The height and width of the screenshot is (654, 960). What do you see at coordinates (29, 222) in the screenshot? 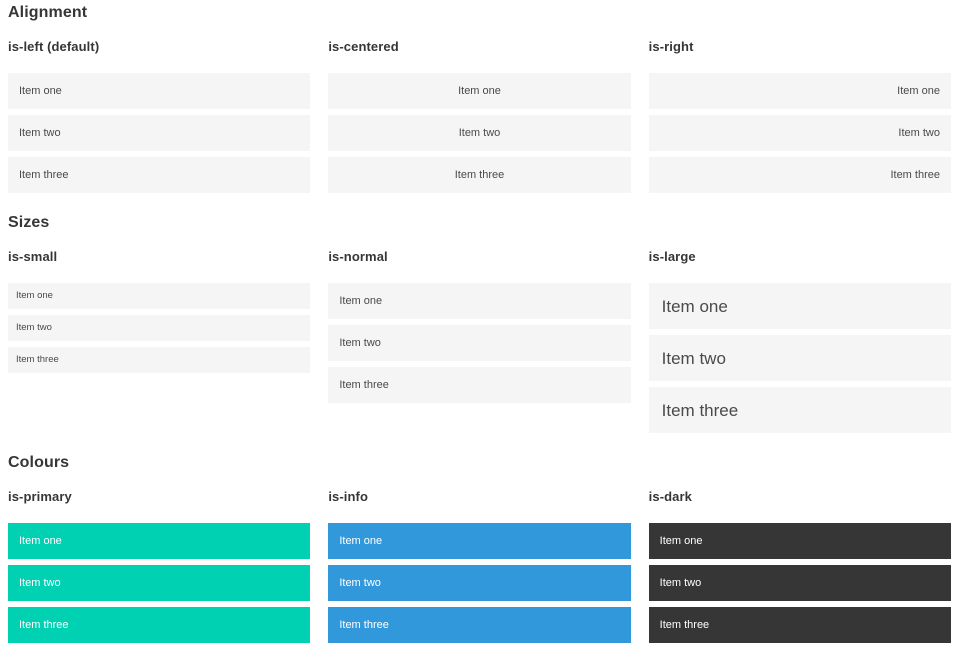
I see `section-title: Sizes` at bounding box center [29, 222].